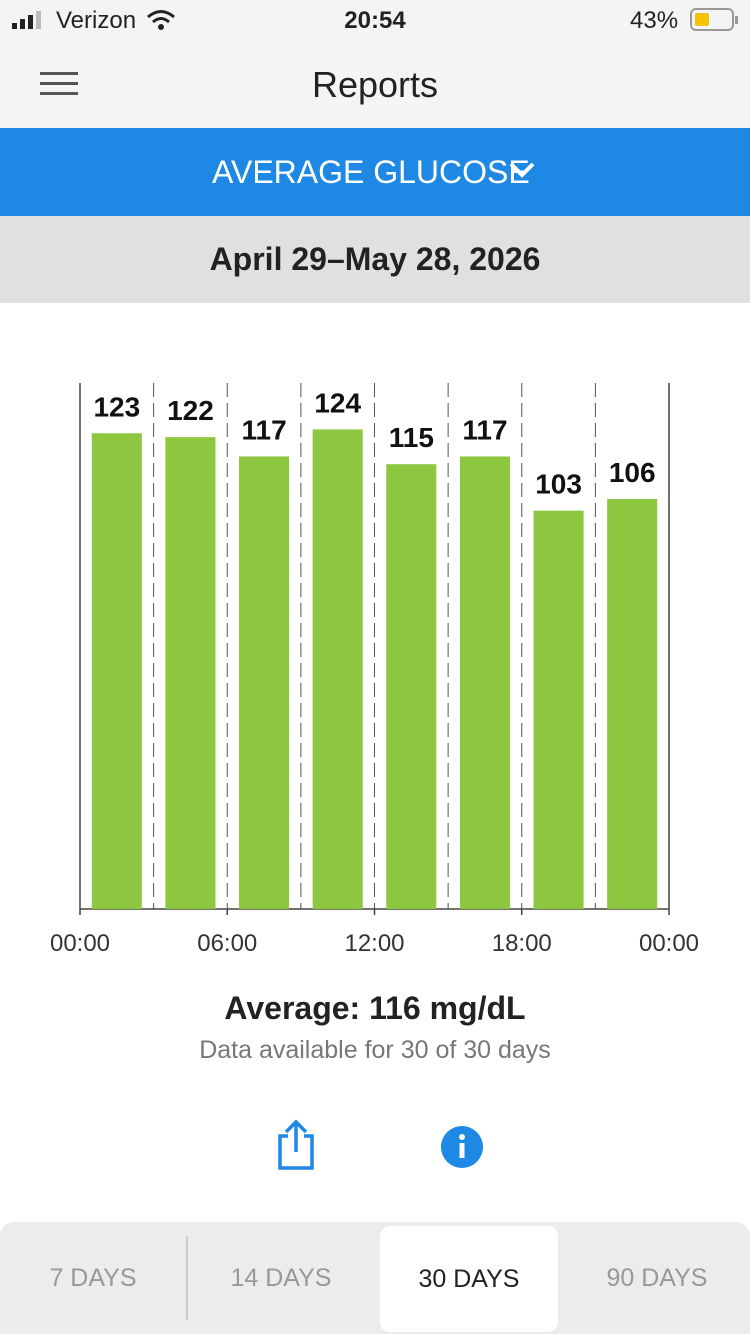 This screenshot has height=1334, width=750. I want to click on battery-percent: 43%, so click(654, 20).